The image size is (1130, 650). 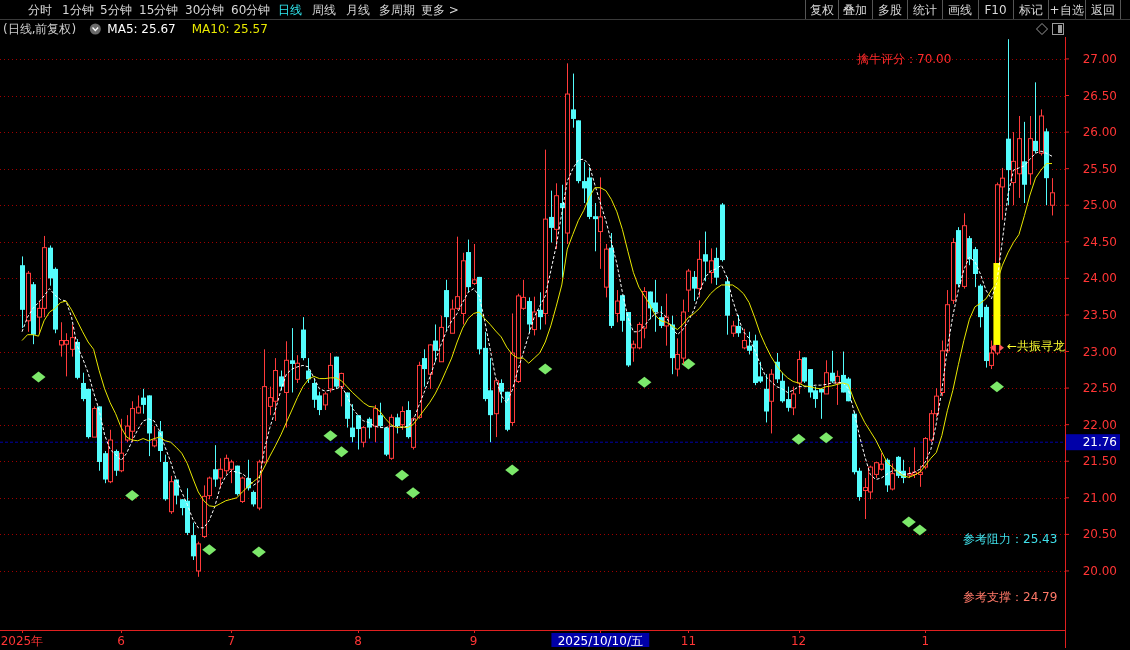 What do you see at coordinates (121, 640) in the screenshot?
I see `x-tick-label: 6` at bounding box center [121, 640].